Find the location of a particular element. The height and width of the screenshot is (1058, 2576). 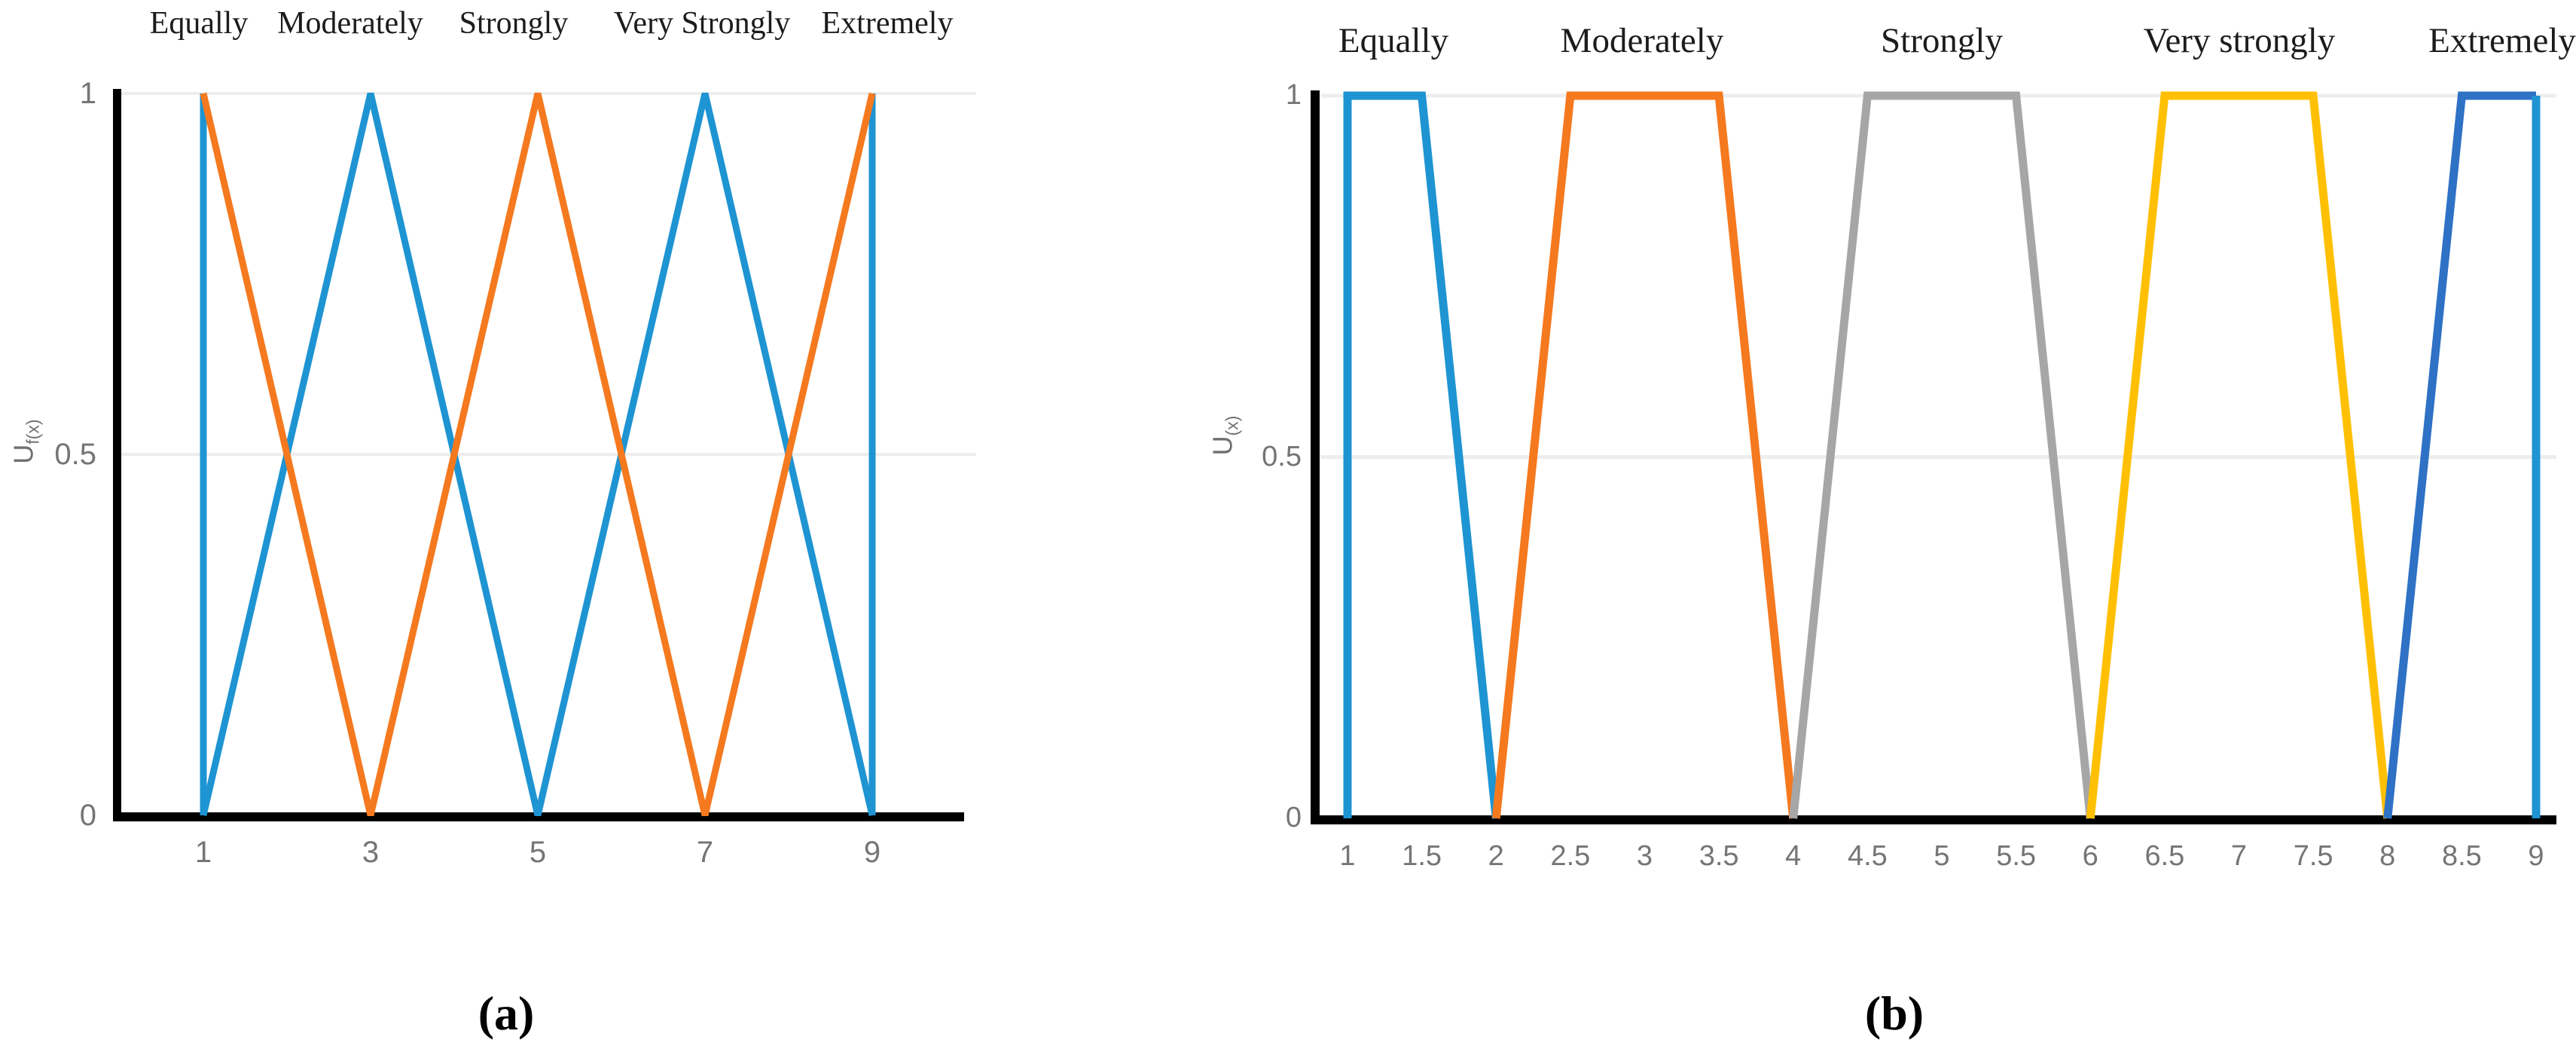

membership-label-very-strongly: Very Strongly is located at coordinates (702, 23).